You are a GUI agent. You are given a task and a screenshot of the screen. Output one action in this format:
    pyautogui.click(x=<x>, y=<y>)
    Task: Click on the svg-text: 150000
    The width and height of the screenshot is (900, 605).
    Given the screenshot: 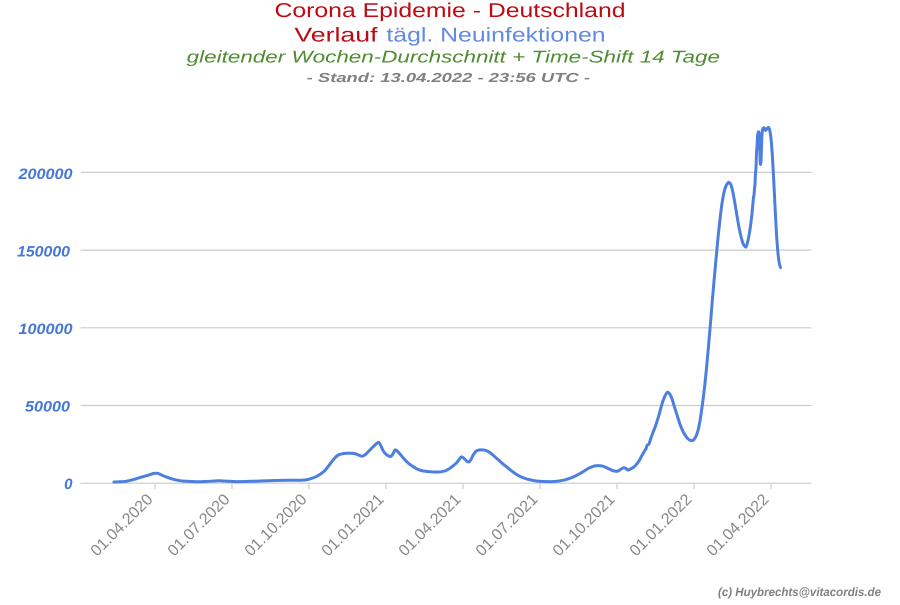 What is the action you would take?
    pyautogui.click(x=44, y=252)
    